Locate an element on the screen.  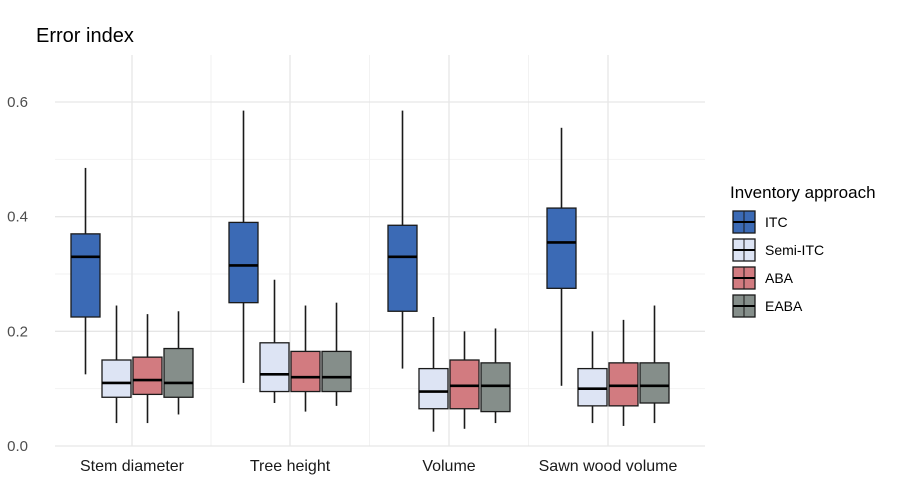
legend: Inventory approach ITC Semi-ITC ABA EABA is located at coordinates (803, 250).